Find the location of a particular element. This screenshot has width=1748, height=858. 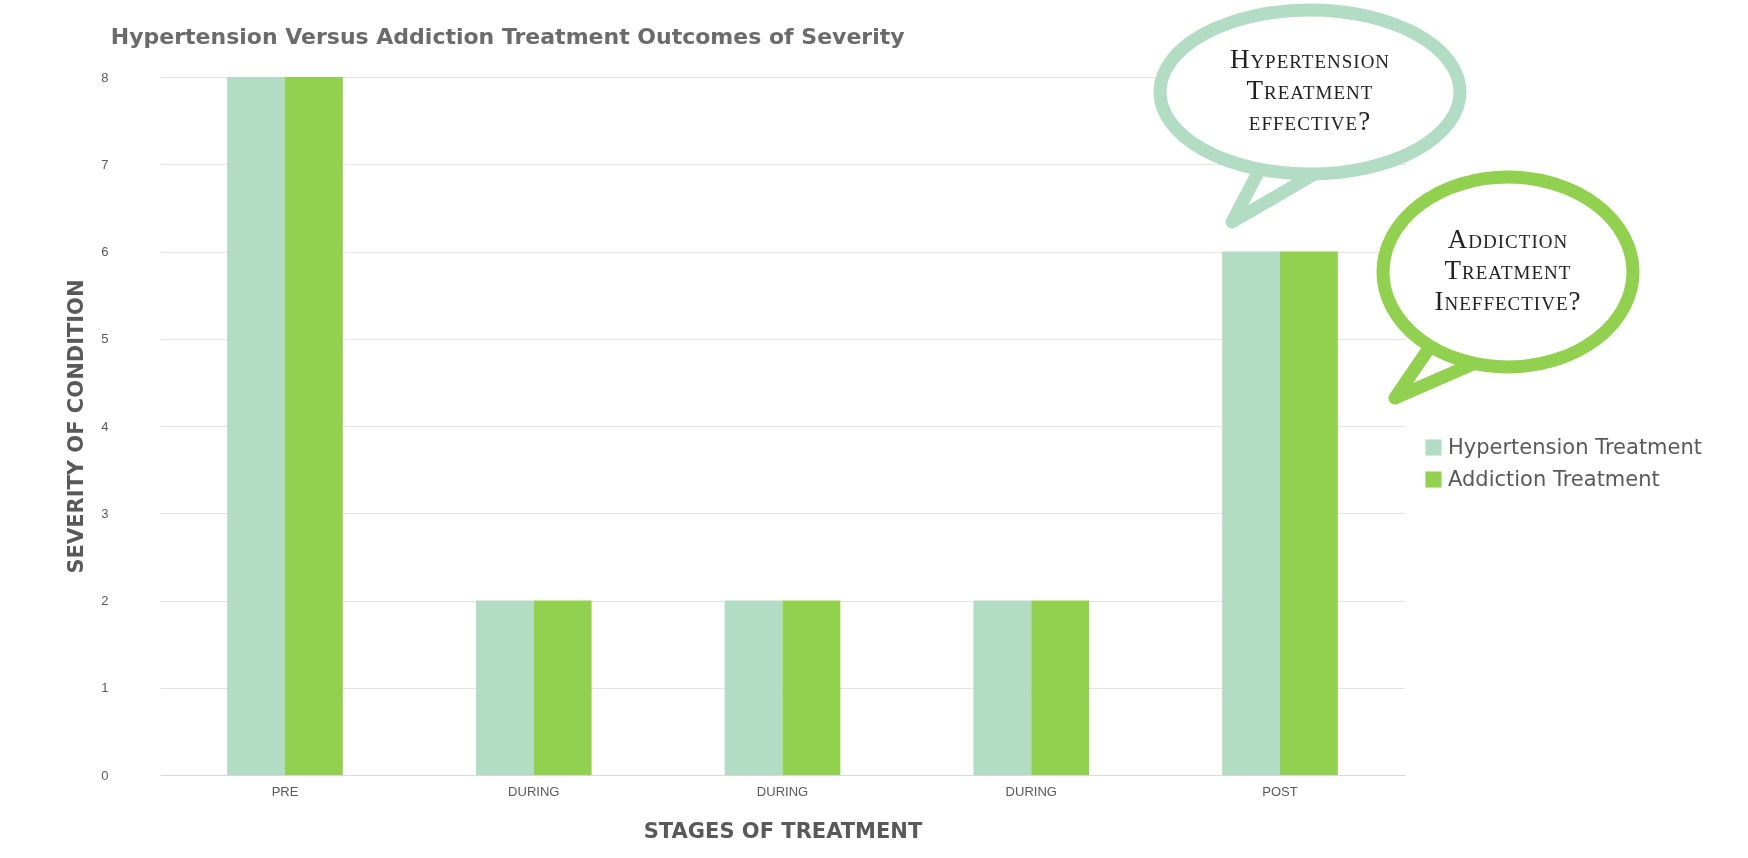

x-tick-label: POST is located at coordinates (1280, 791).